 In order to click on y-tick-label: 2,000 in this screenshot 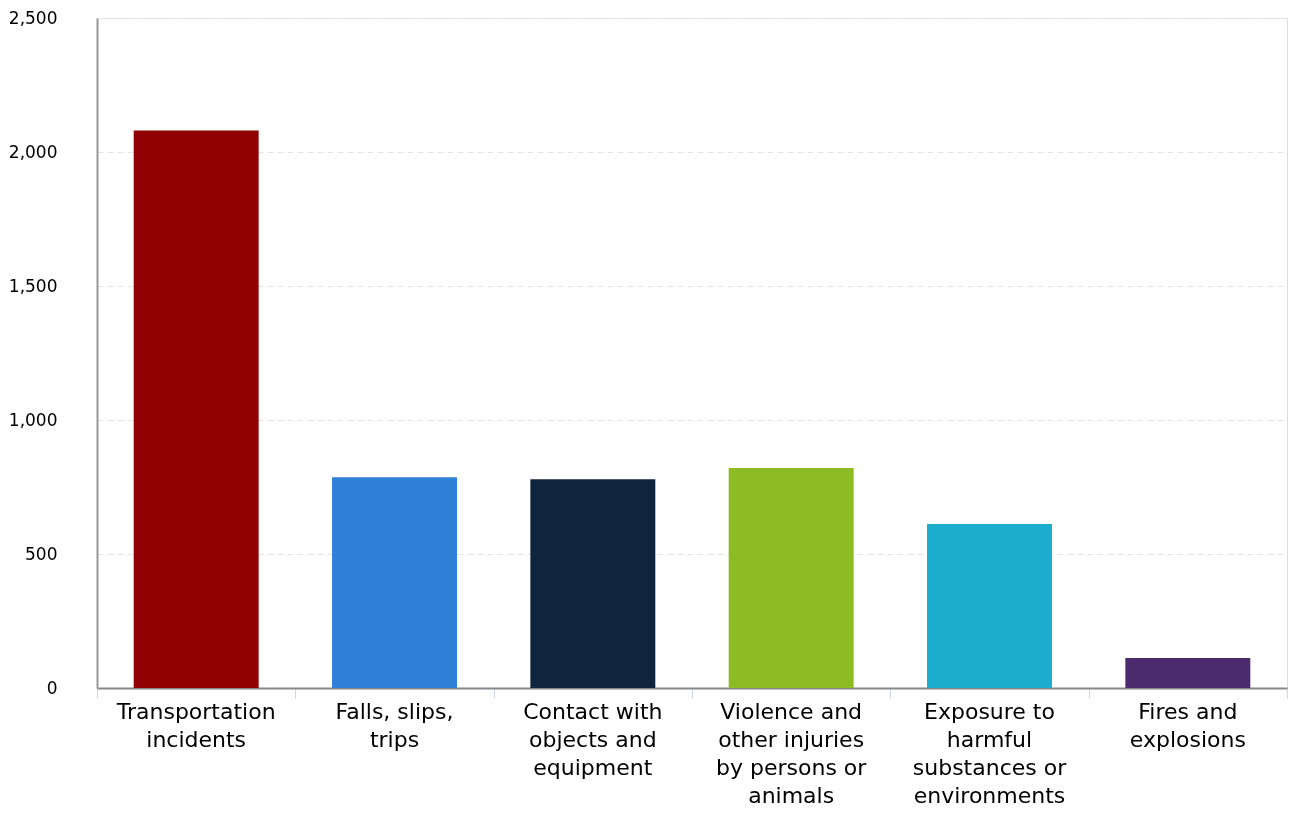, I will do `click(33, 151)`.